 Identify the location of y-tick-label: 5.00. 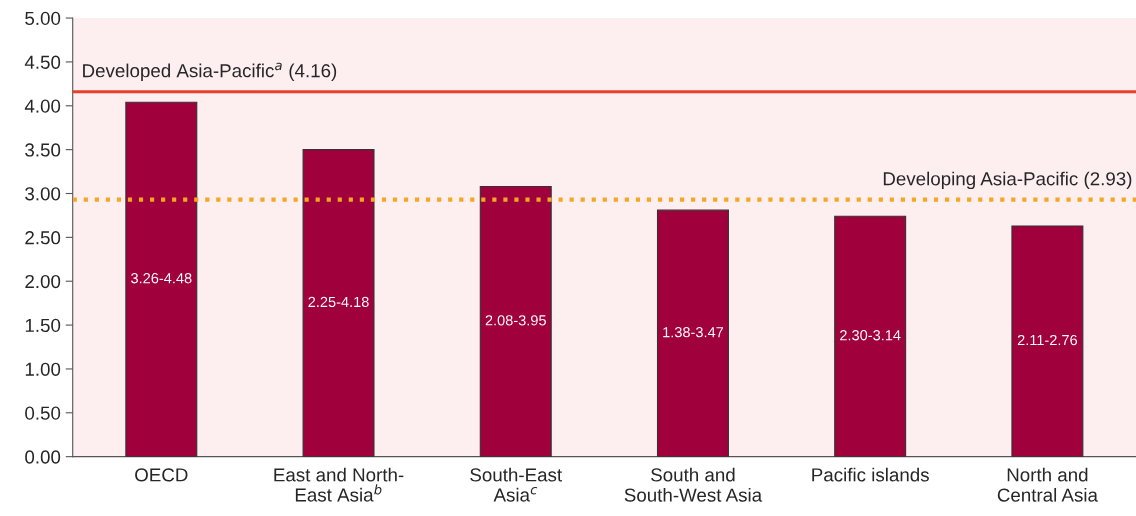
(43, 18).